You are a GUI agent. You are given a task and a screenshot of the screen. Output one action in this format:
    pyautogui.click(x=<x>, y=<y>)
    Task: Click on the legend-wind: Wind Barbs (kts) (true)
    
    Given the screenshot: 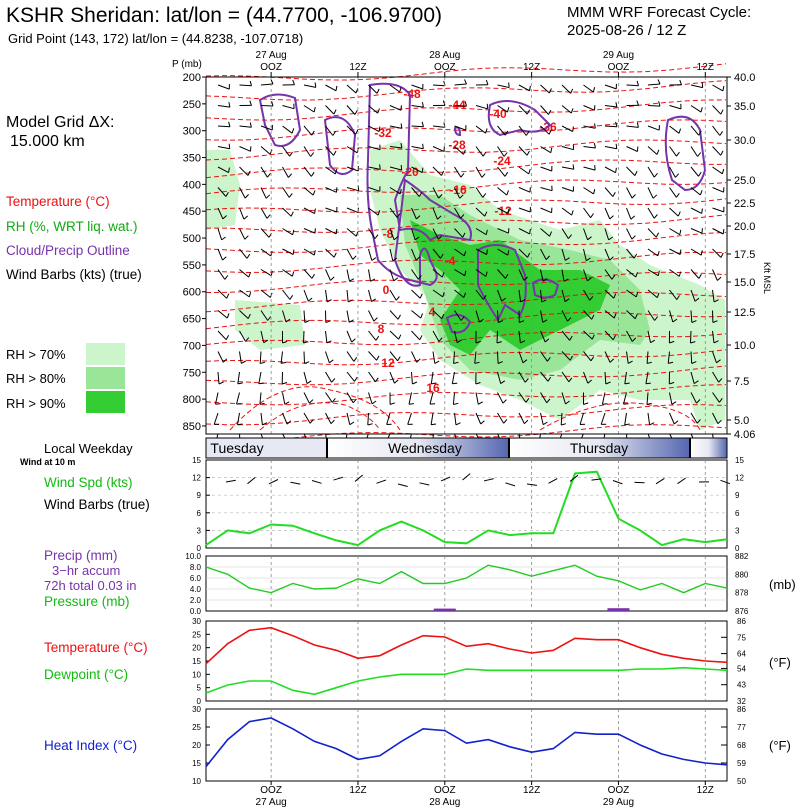 What is the action you would take?
    pyautogui.click(x=74, y=274)
    